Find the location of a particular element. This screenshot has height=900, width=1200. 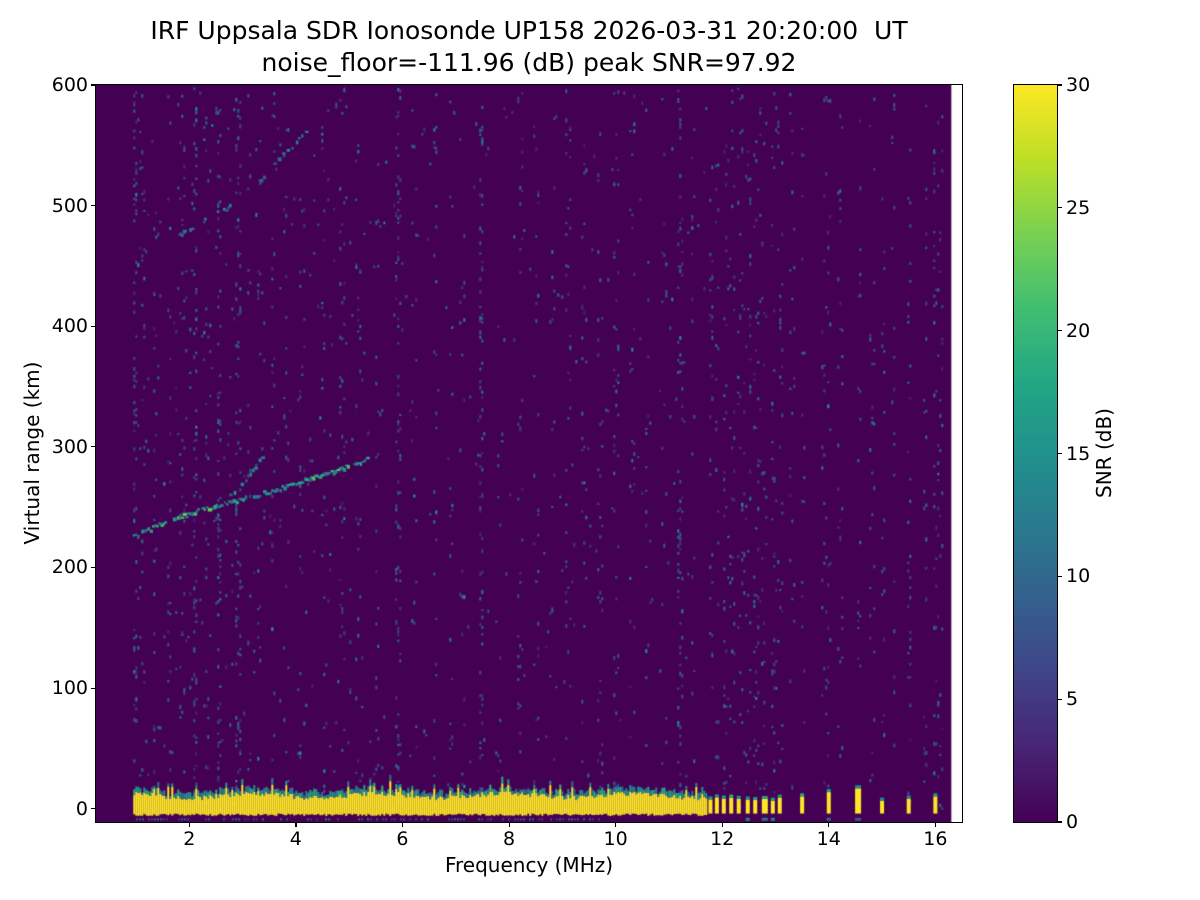

y-tick-label: 500 is located at coordinates (69, 205).